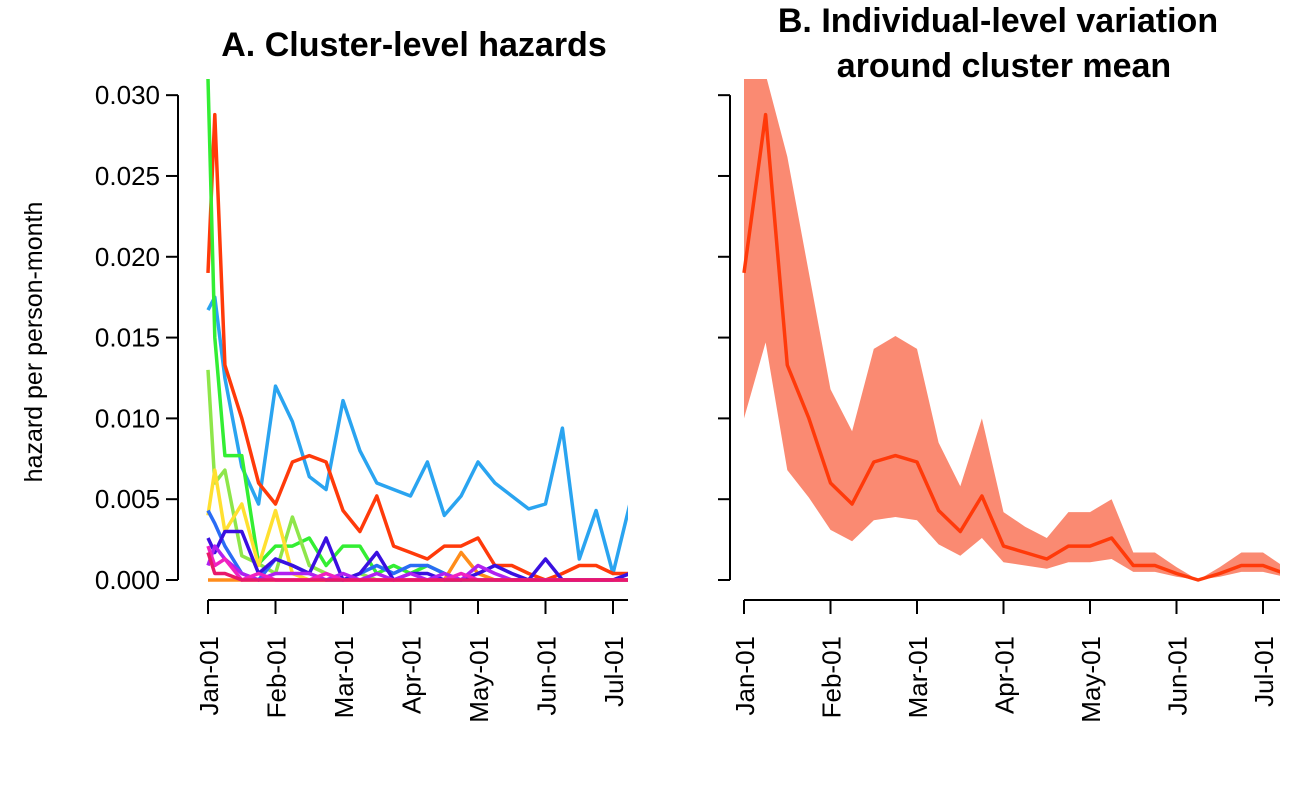 The height and width of the screenshot is (800, 1300). Describe the element at coordinates (918, 677) in the screenshot. I see `panel-b-x-tick-label: Mar-01` at that location.